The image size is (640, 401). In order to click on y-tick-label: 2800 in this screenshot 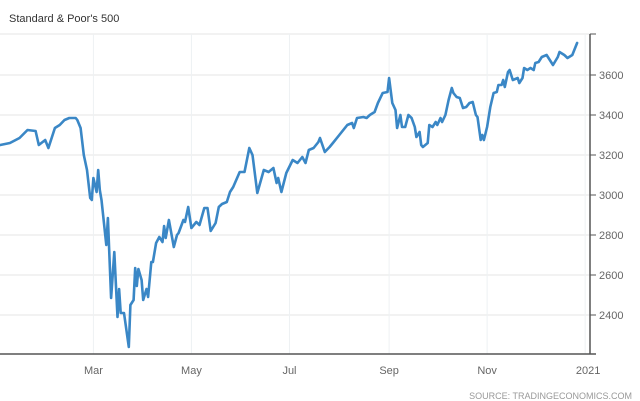, I will do `click(611, 236)`.